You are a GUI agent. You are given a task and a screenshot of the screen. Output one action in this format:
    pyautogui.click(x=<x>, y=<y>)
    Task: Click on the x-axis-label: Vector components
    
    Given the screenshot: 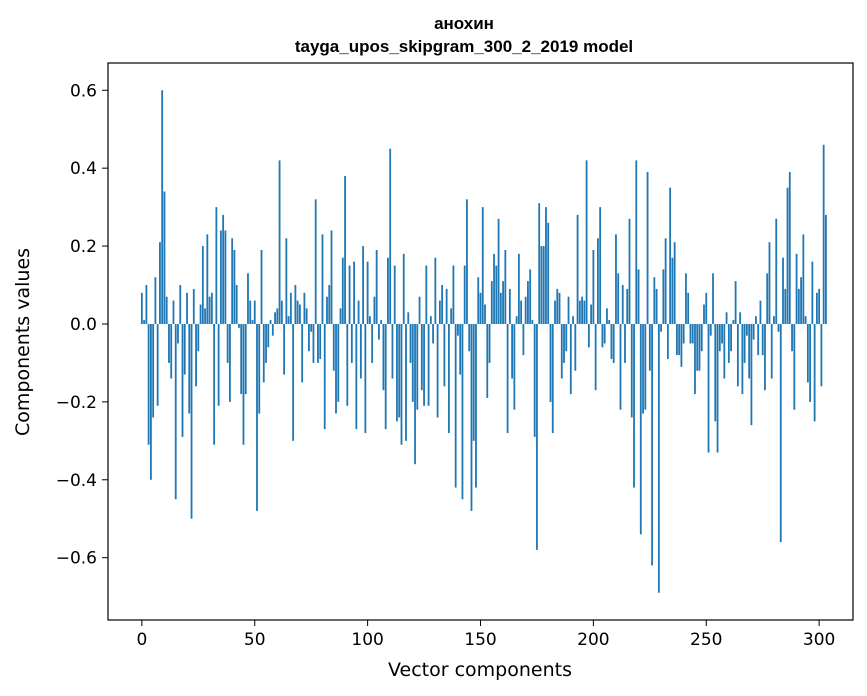 What is the action you would take?
    pyautogui.click(x=480, y=670)
    